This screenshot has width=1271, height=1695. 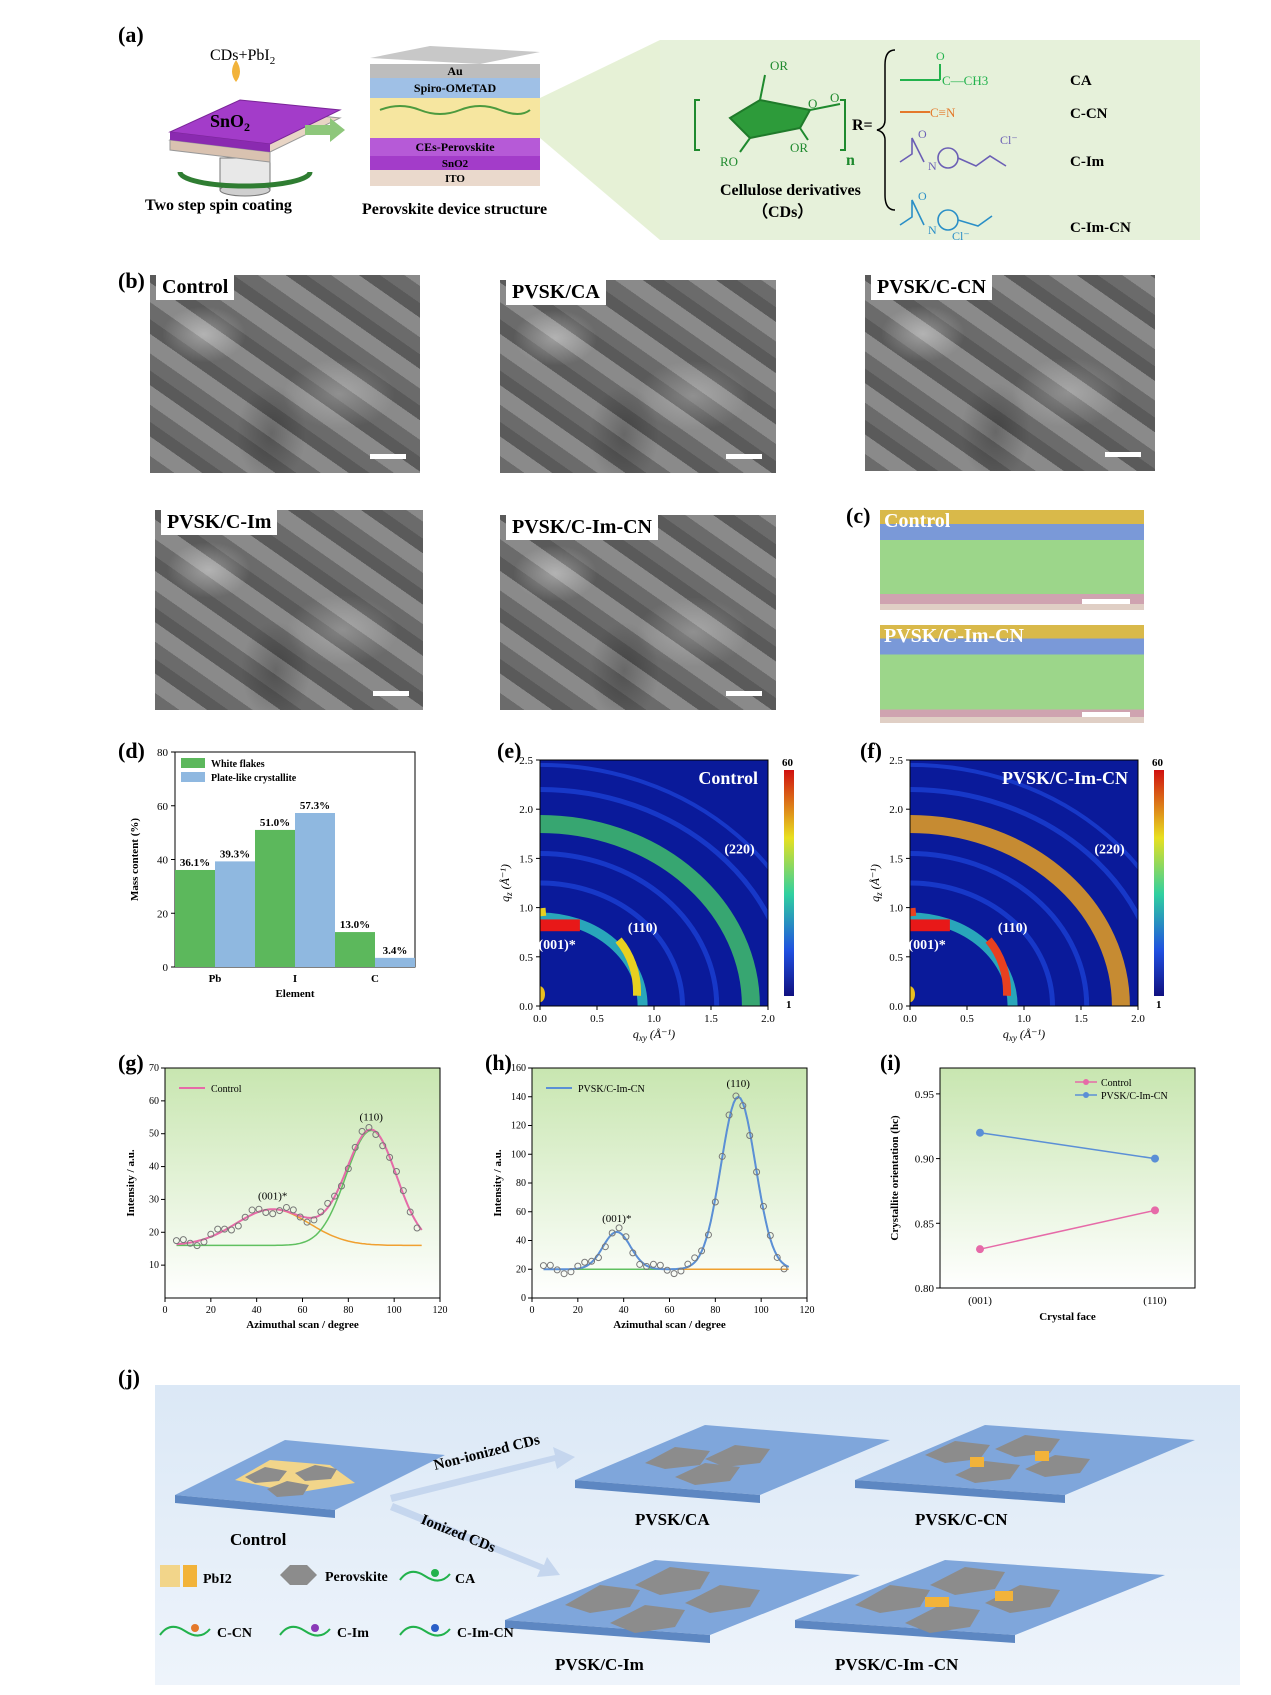 I want to click on svg-text: C-Im-CN, so click(x=485, y=1633).